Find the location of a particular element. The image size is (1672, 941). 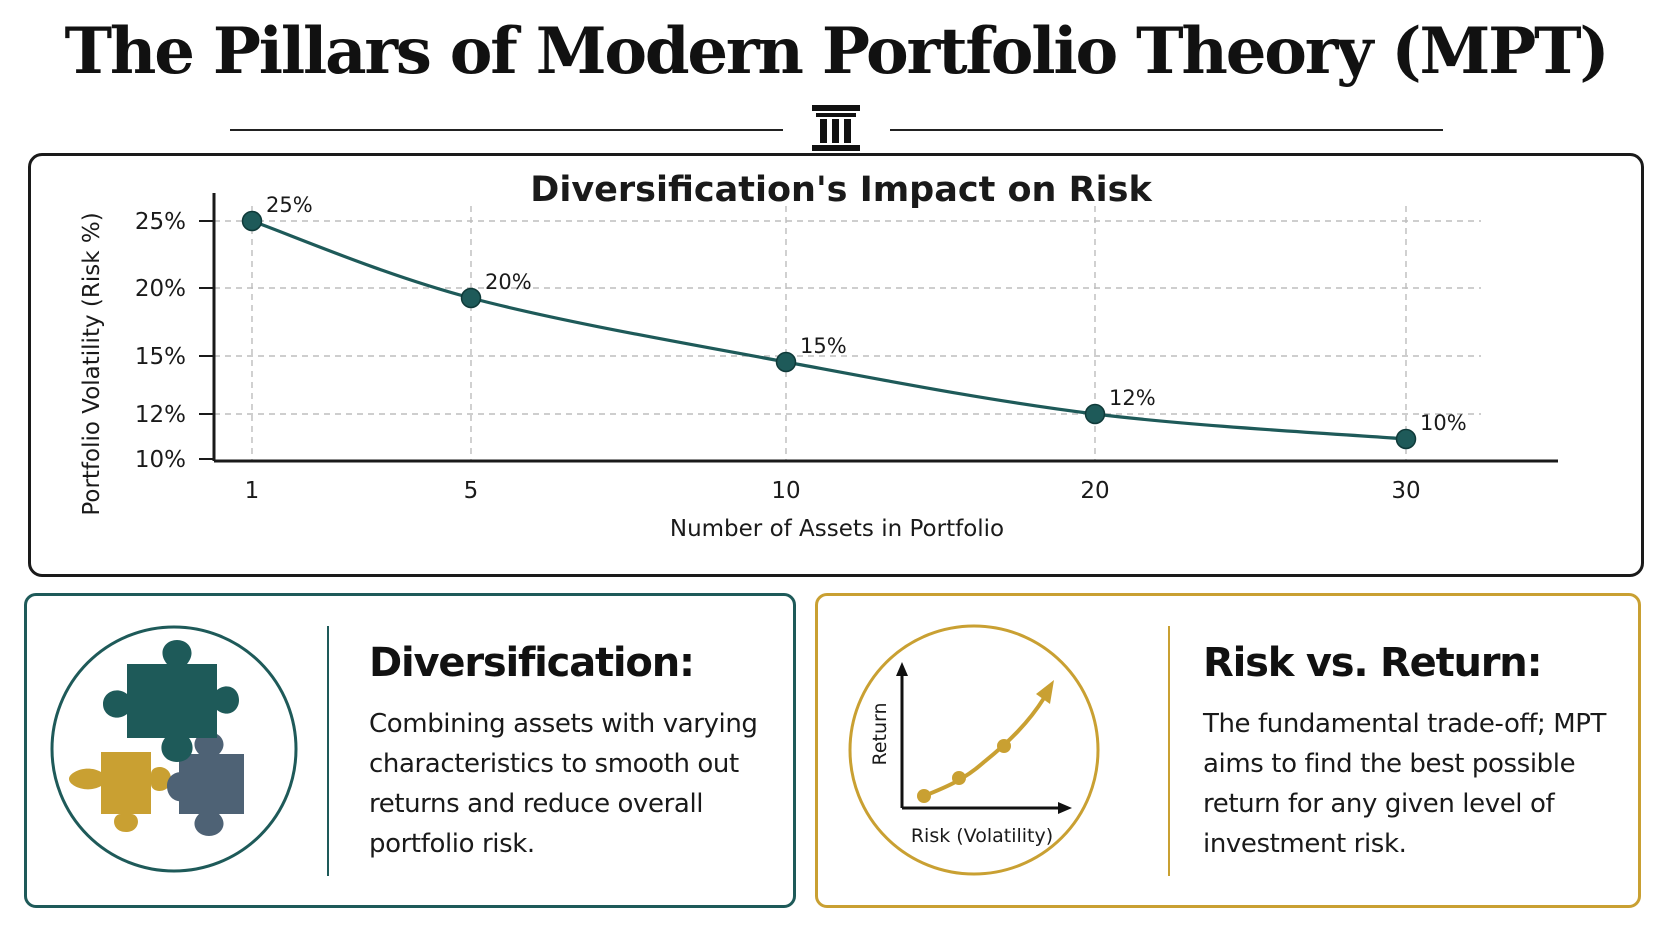

y-tick-label: 10% is located at coordinates (160, 460).